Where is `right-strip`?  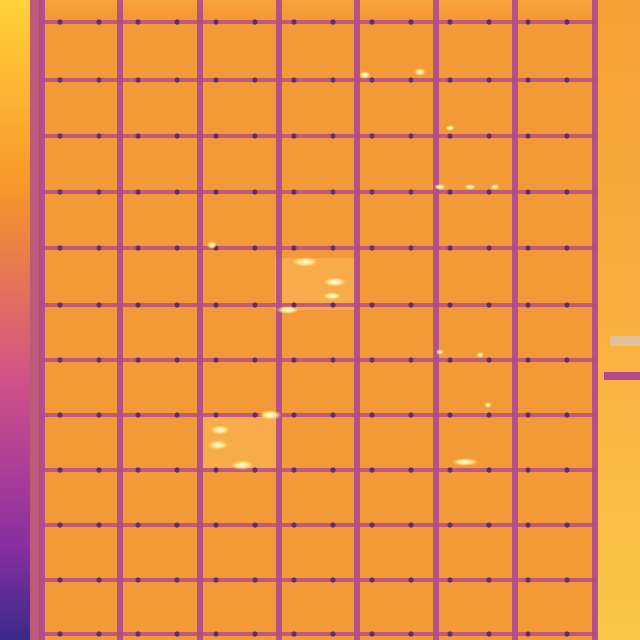 right-strip is located at coordinates (618, 320).